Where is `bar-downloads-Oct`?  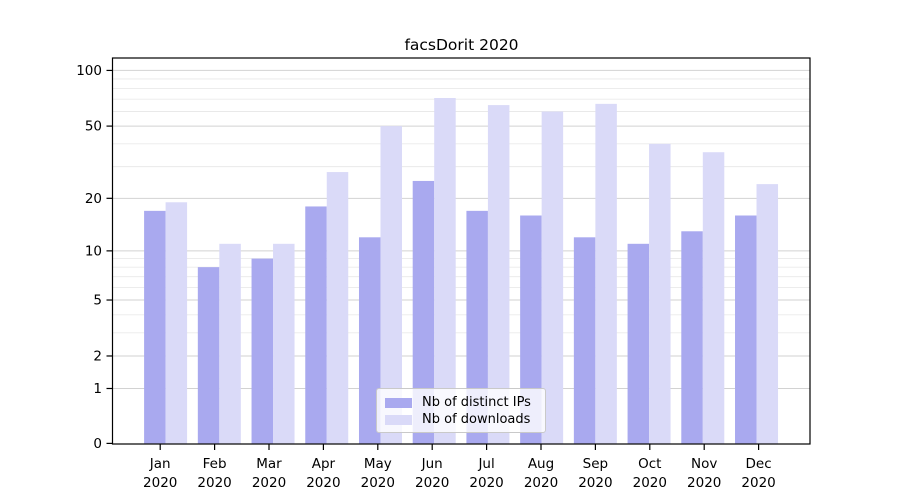 bar-downloads-Oct is located at coordinates (660, 293).